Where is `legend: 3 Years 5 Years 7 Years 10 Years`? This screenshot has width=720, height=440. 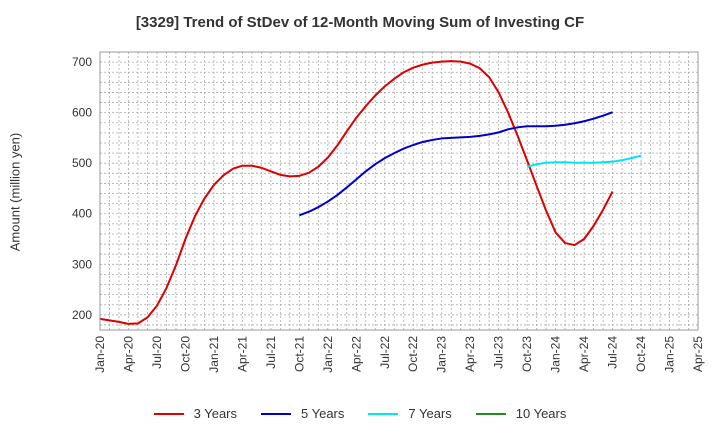
legend: 3 Years 5 Years 7 Years 10 Years is located at coordinates (360, 413).